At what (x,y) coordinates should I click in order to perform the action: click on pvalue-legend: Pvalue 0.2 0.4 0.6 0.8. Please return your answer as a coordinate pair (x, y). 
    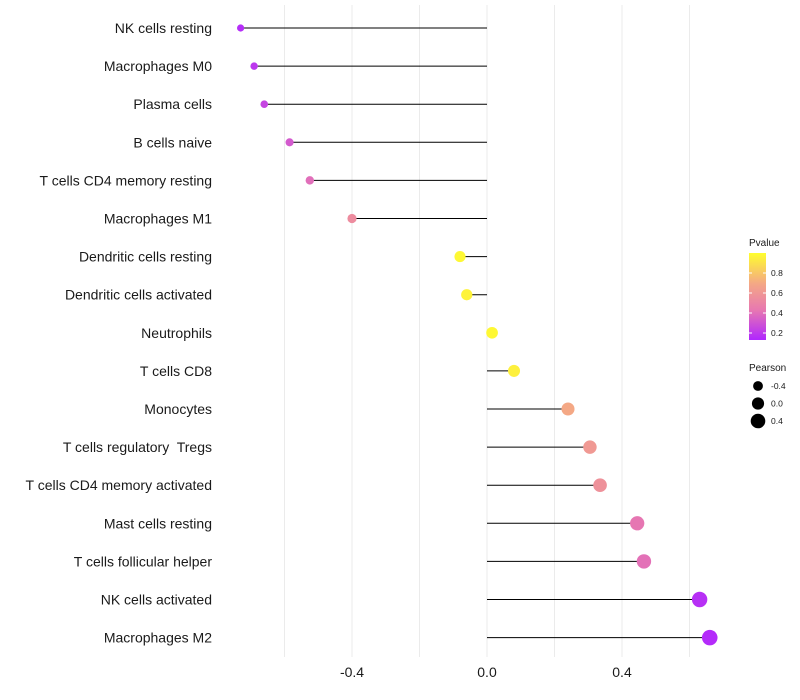
    Looking at the image, I should click on (766, 289).